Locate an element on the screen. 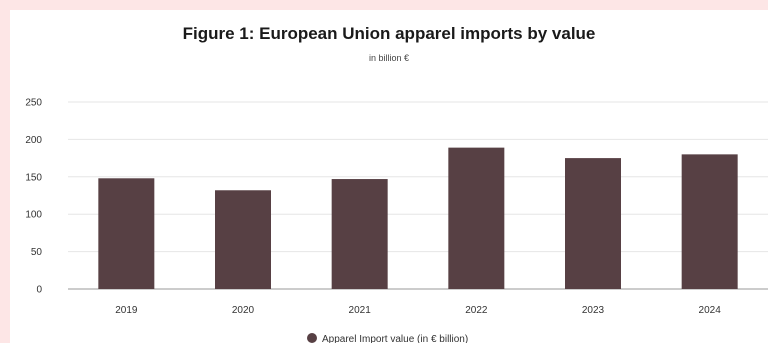  x-tick-label: 2019 is located at coordinates (126, 310).